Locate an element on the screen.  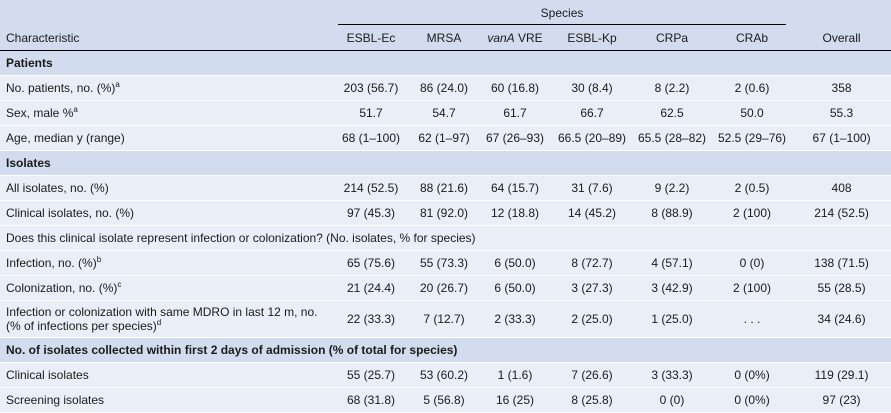
table-cell: 1 (25.0) is located at coordinates (672, 319).